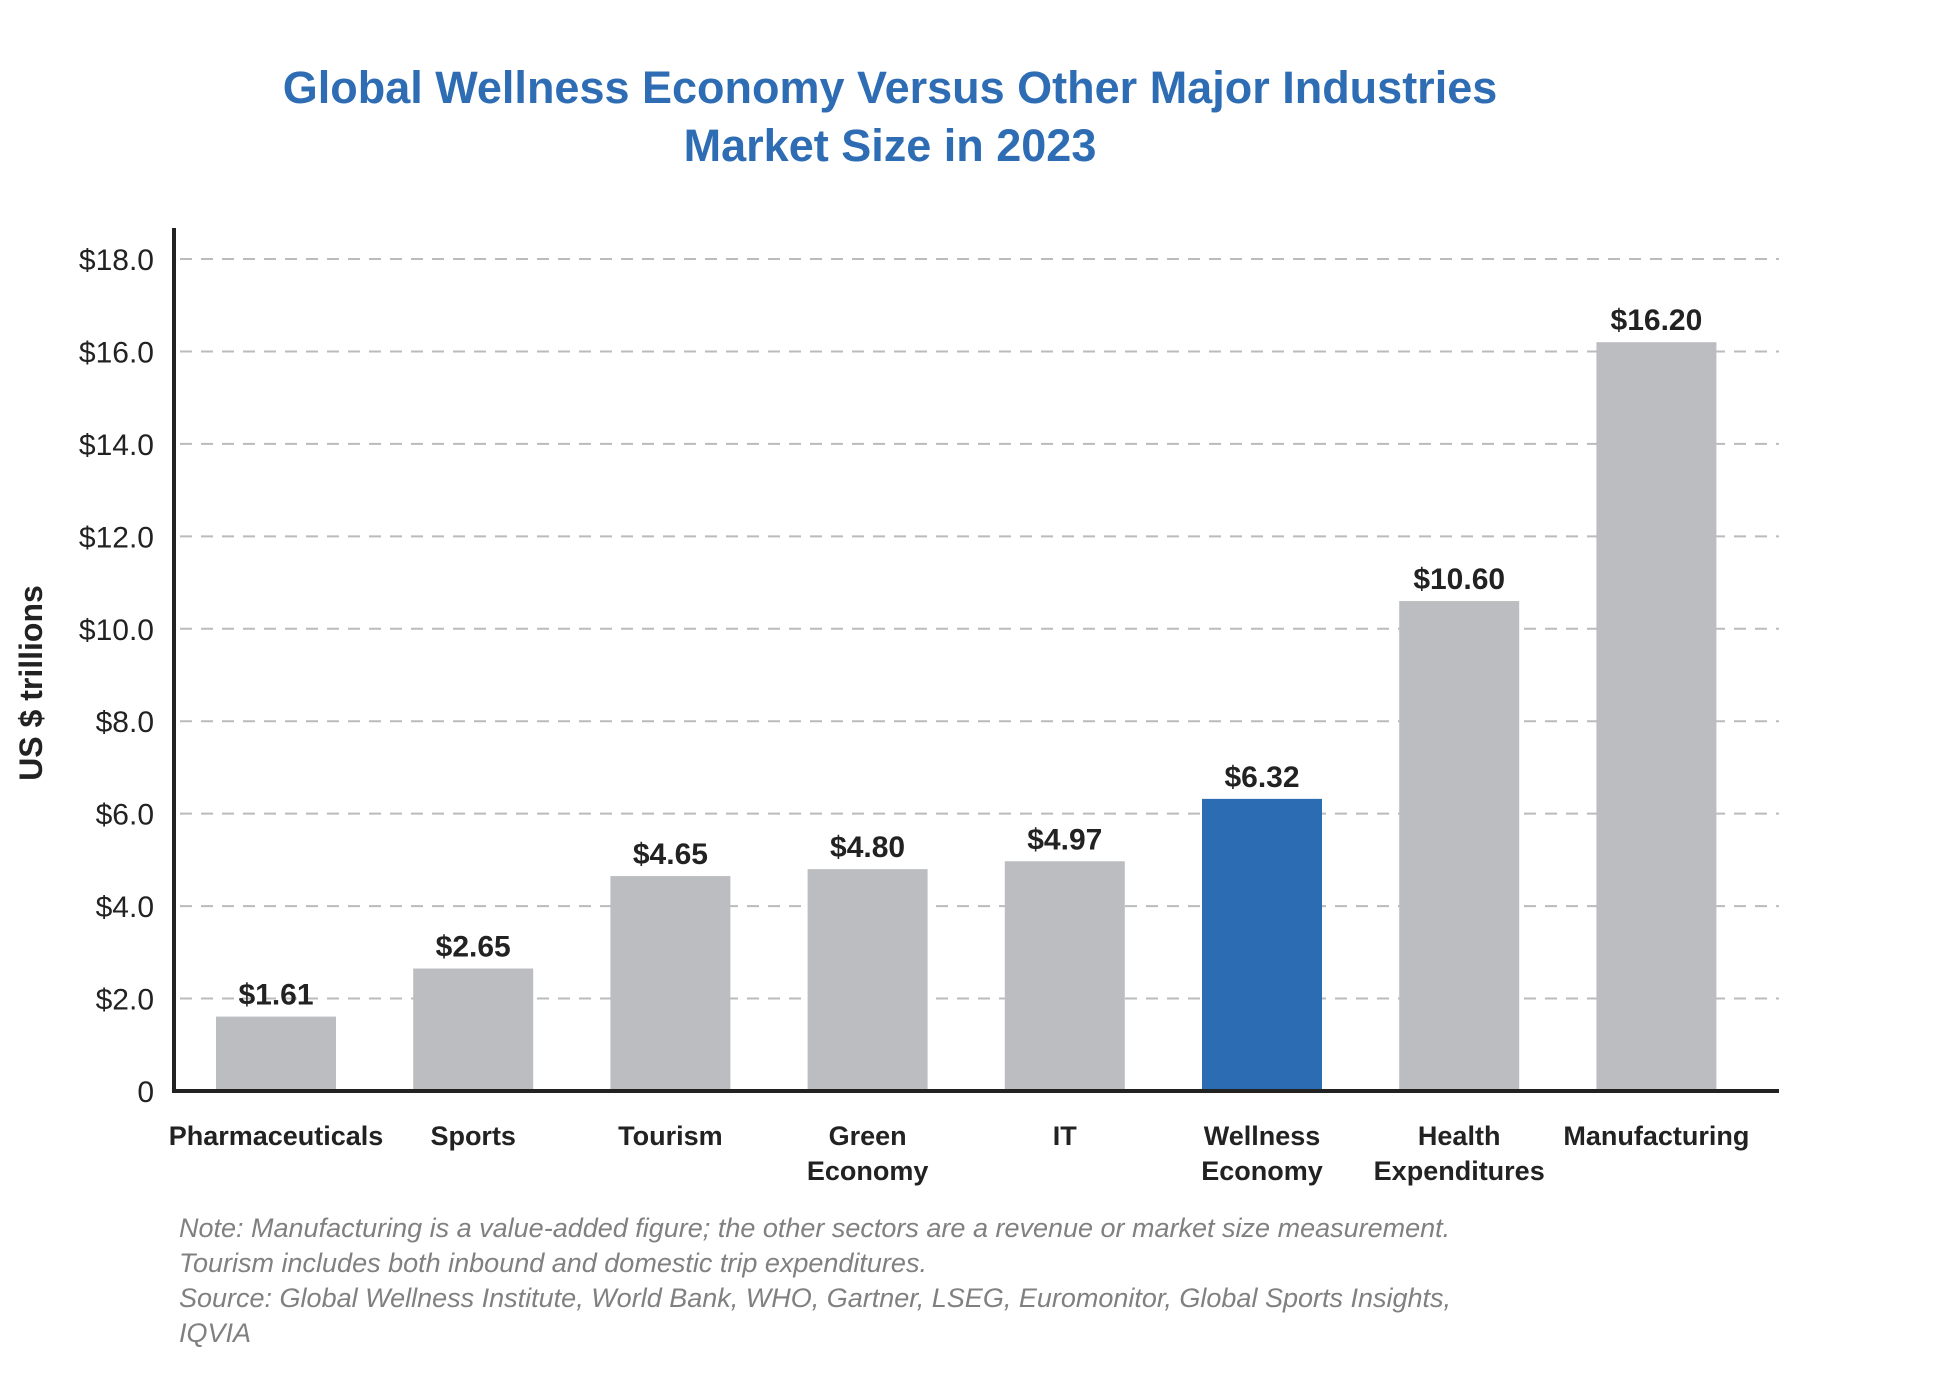 This screenshot has width=1954, height=1391. I want to click on source-line: IQVIA, so click(215, 1333).